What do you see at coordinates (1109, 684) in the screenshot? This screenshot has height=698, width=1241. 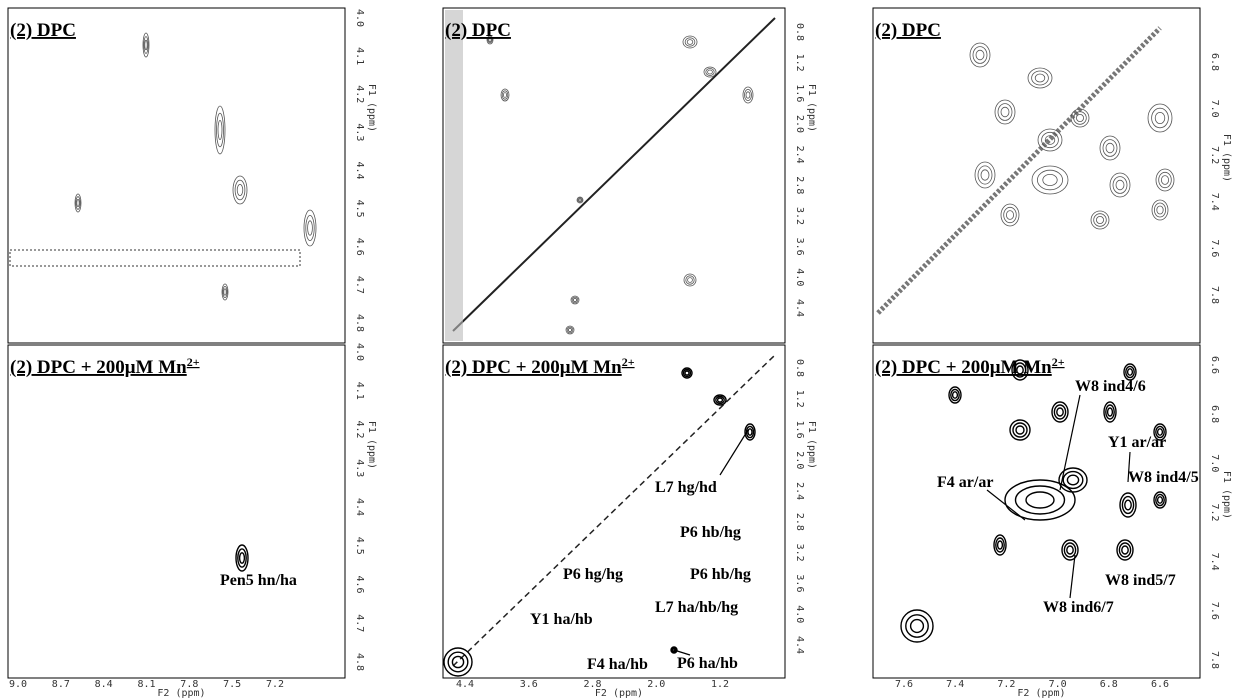 I see `x-tick-label: 6.8` at bounding box center [1109, 684].